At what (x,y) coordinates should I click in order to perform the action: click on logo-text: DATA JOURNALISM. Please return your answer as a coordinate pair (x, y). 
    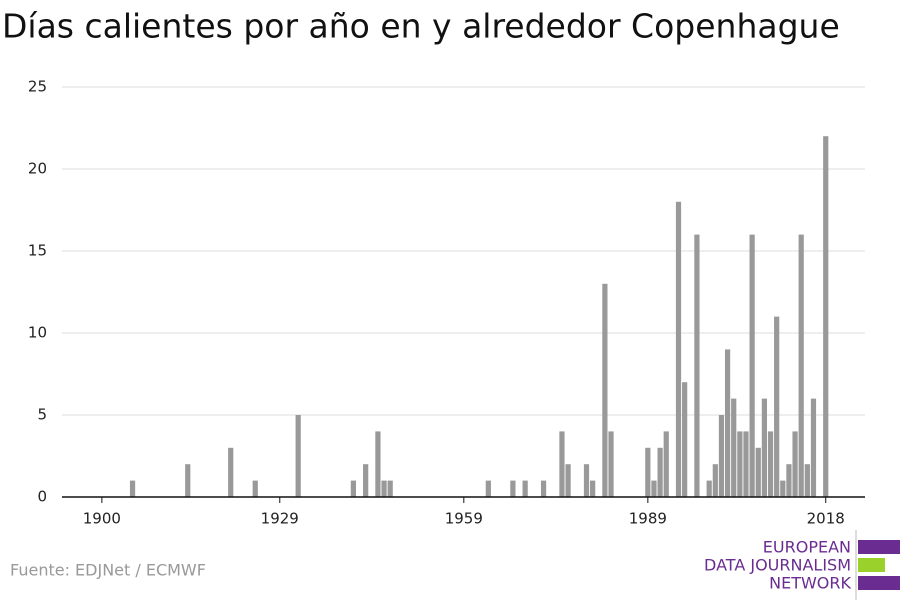
    Looking at the image, I should click on (777, 565).